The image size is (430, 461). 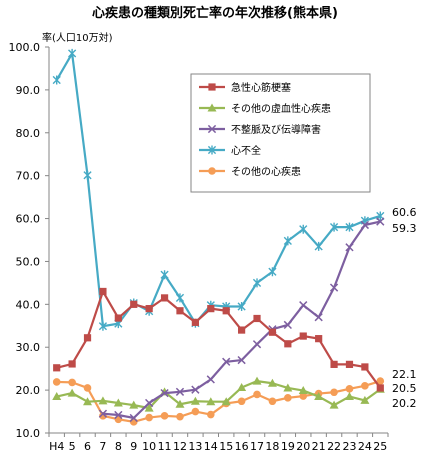 I want to click on x-tick-label: 22, so click(x=334, y=446).